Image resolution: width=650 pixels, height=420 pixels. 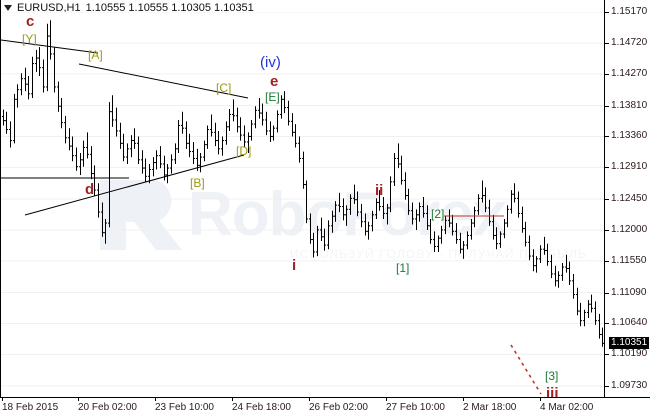 What do you see at coordinates (0, 199) in the screenshot?
I see `plot-left-border` at bounding box center [0, 199].